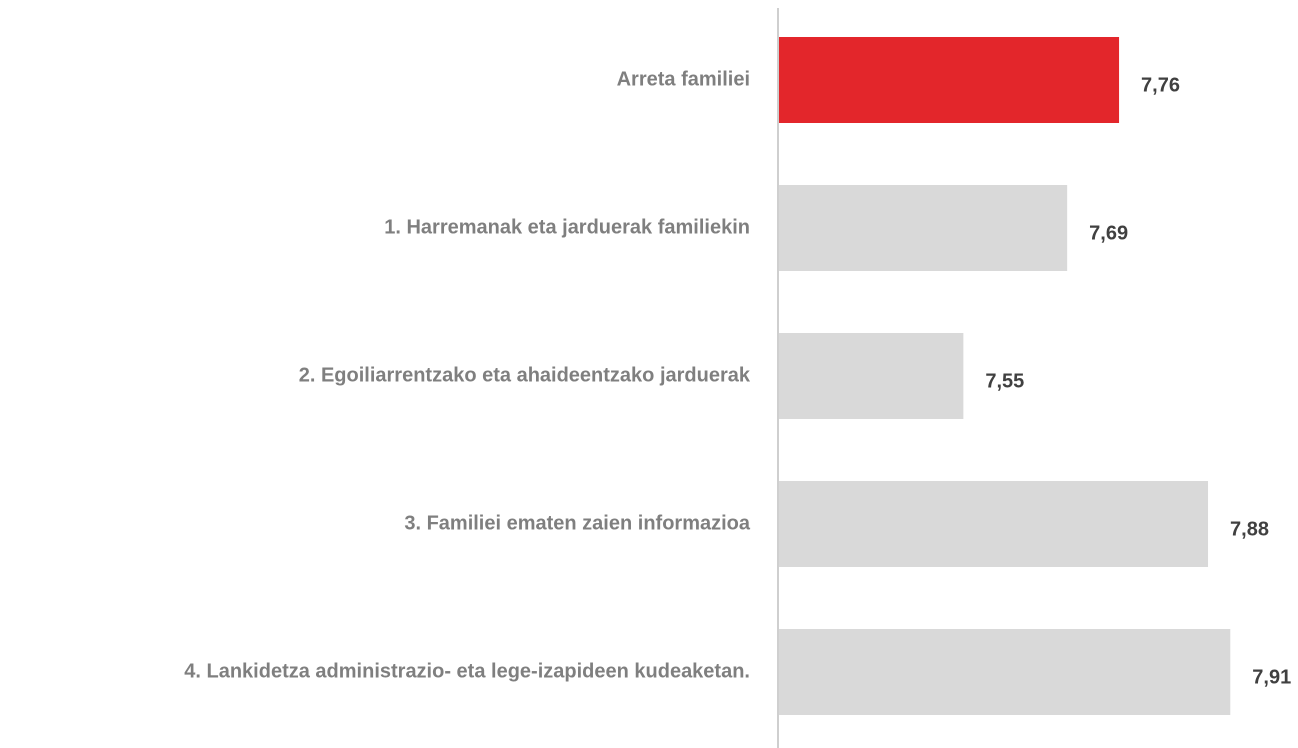 The image size is (1298, 748). Describe the element at coordinates (567, 227) in the screenshot. I see `category-label: 1. Harremanak eta jarduerak familiekin` at that location.